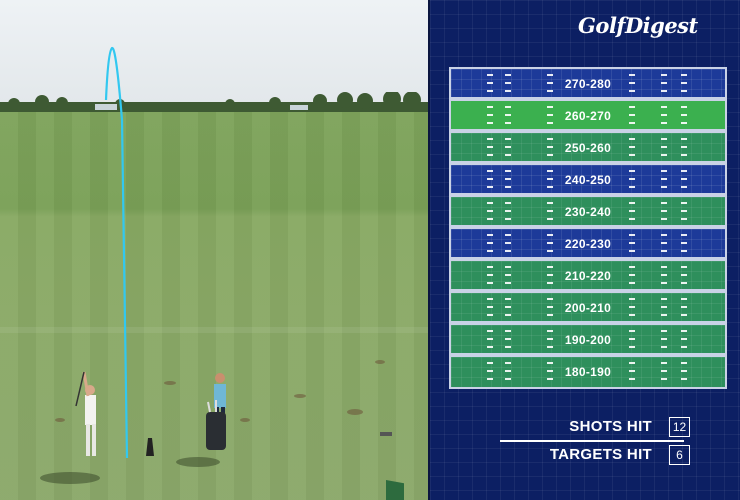 This screenshot has width=740, height=500. Describe the element at coordinates (588, 116) in the screenshot. I see `band-260-270: 260-270` at that location.